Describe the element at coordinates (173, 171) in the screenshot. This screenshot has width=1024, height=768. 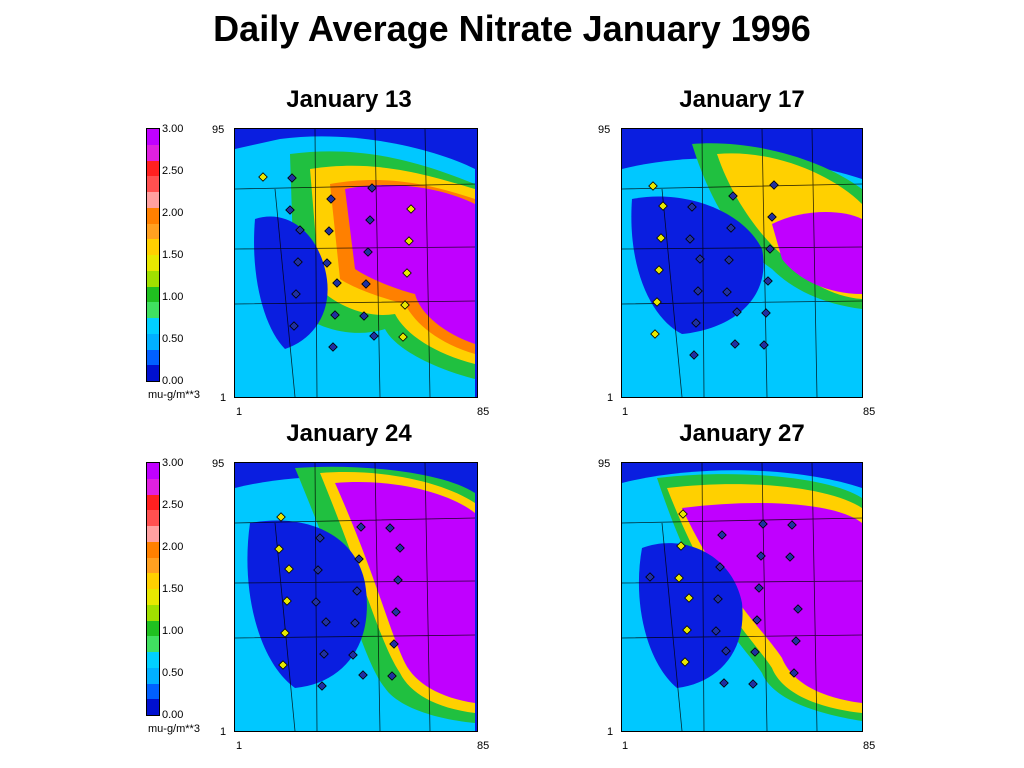
I see `colorbar-tick: 2.50` at that location.